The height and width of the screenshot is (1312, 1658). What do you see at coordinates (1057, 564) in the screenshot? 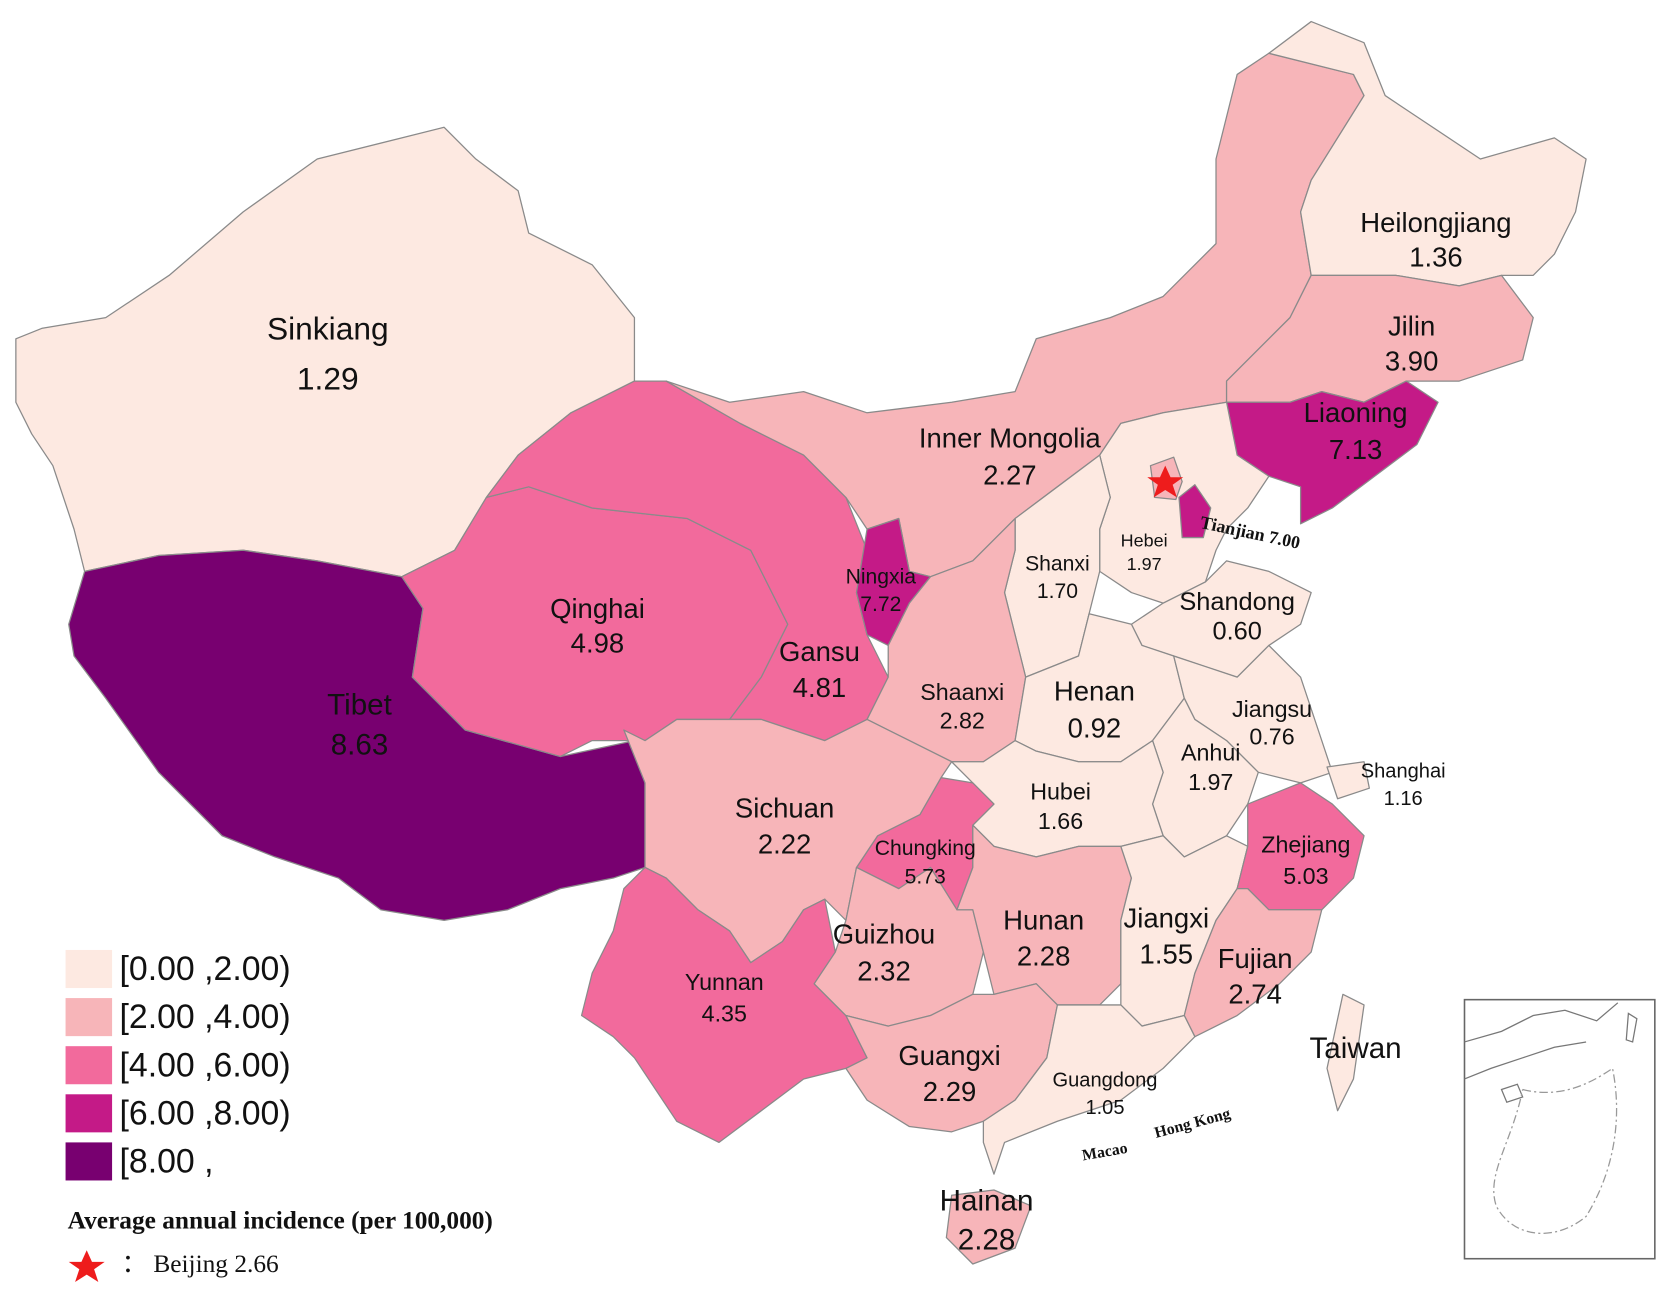
I see `province-name: Shanxi` at bounding box center [1057, 564].